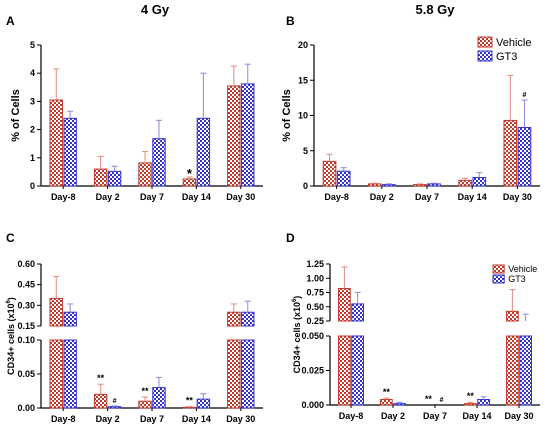  I want to click on y-tick-label: 0.10, so click(26, 340).